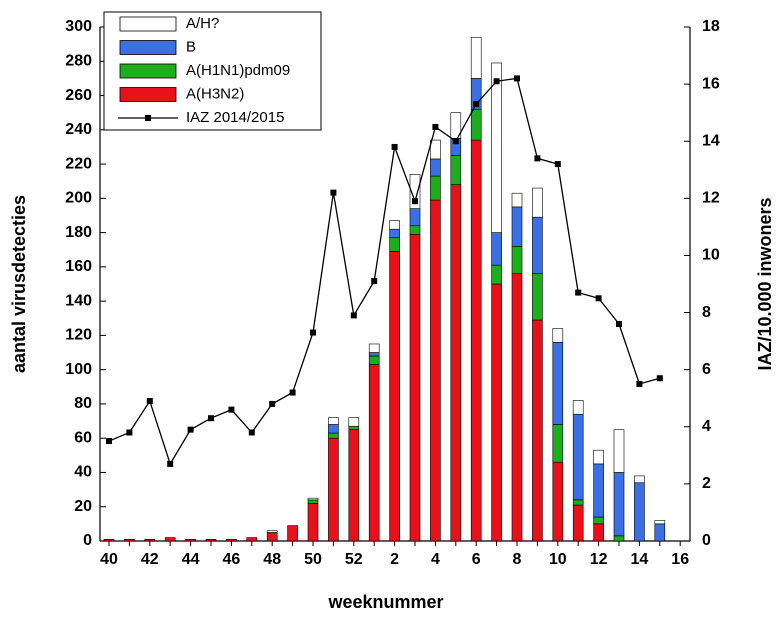 This screenshot has height=620, width=776. What do you see at coordinates (354, 559) in the screenshot?
I see `x-tick-label: 52` at bounding box center [354, 559].